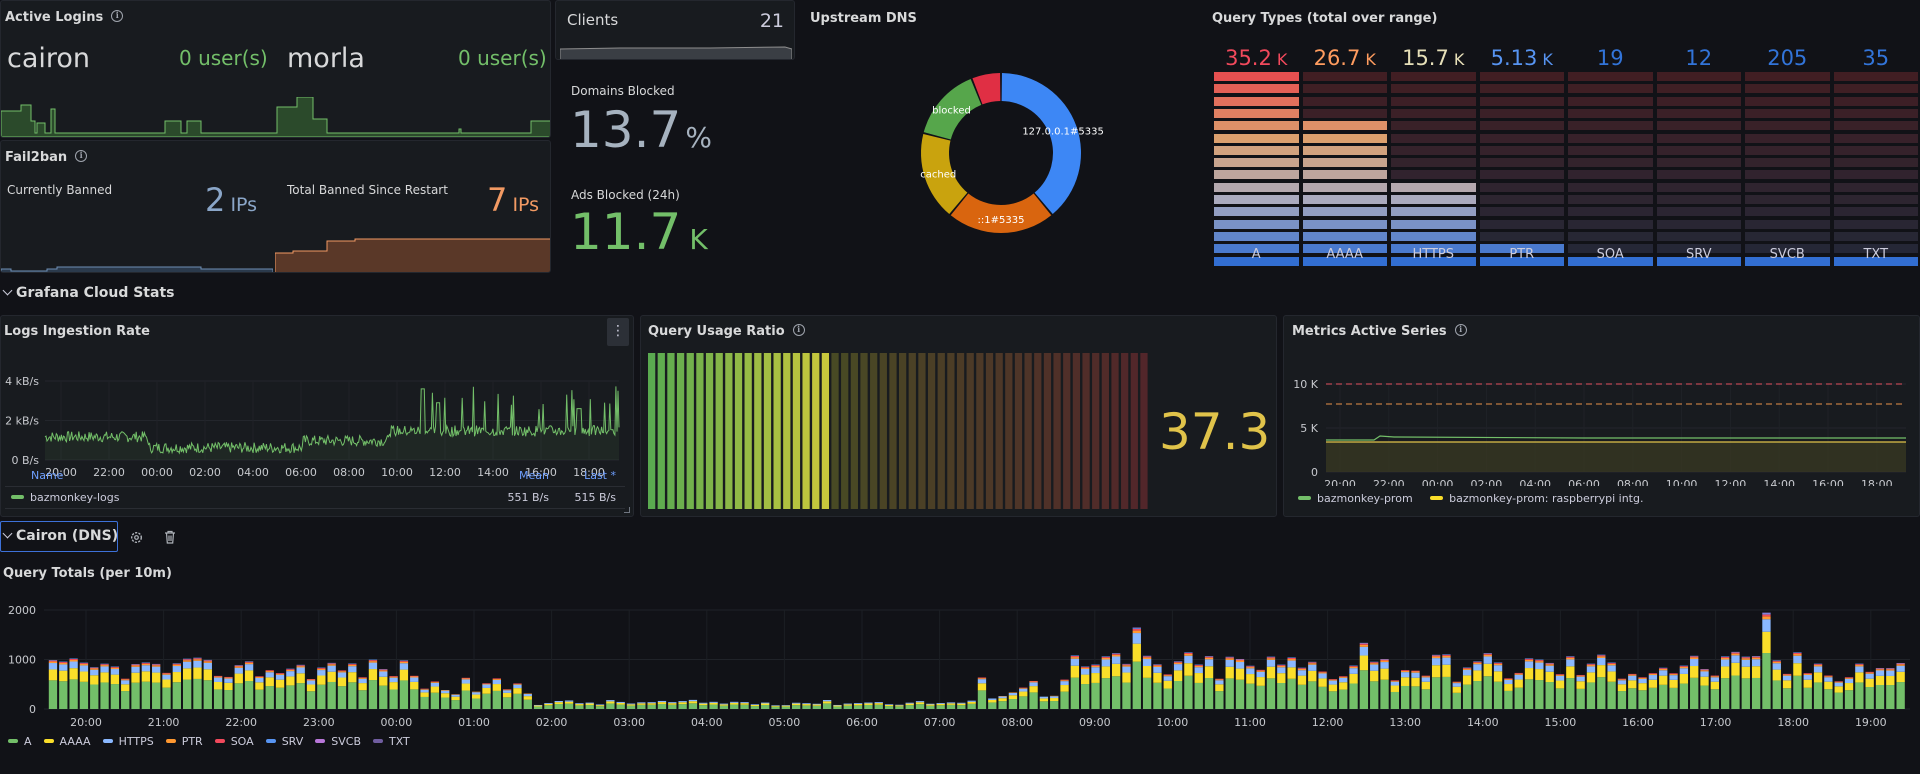 This screenshot has height=774, width=1920. What do you see at coordinates (65, 497) in the screenshot?
I see `legend-series-logs: bazmonkey-logs` at bounding box center [65, 497].